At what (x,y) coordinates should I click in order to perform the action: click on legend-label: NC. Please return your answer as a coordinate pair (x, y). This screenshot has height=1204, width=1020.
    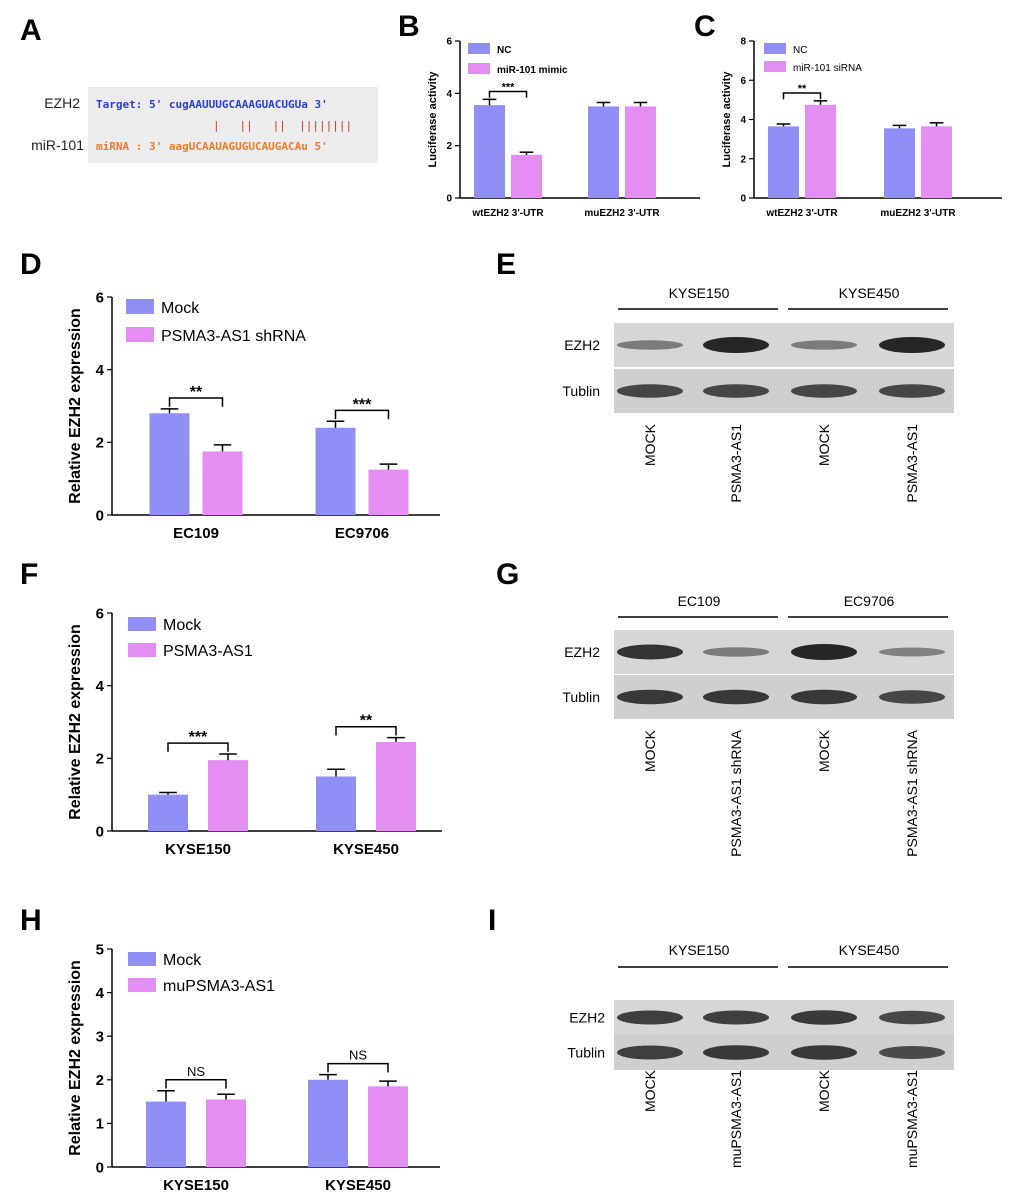
    Looking at the image, I should click on (800, 50).